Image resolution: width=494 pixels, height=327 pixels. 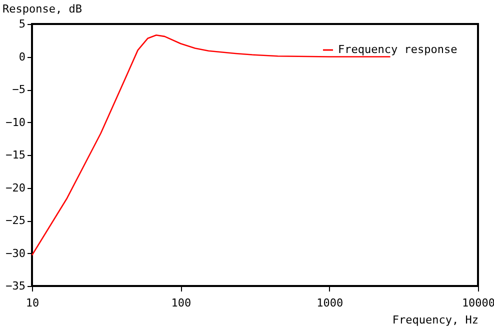 I want to click on y-tick-label: −30, so click(x=16, y=253).